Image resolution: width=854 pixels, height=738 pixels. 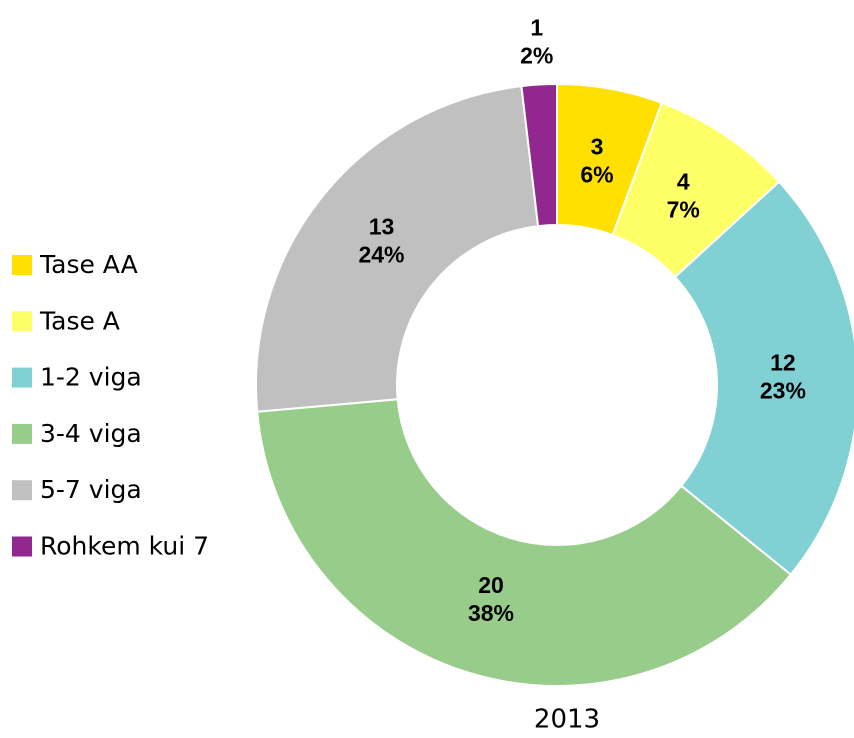 I want to click on legend-label: Tase AA, so click(x=88, y=264).